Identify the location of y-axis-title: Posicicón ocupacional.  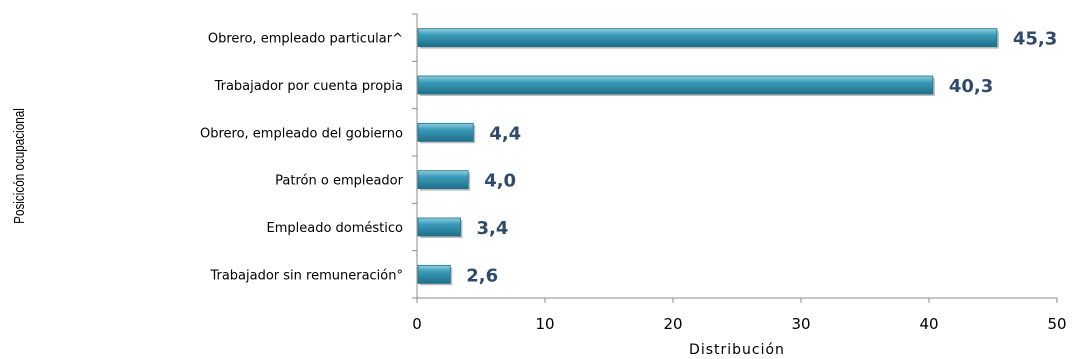
(19, 166).